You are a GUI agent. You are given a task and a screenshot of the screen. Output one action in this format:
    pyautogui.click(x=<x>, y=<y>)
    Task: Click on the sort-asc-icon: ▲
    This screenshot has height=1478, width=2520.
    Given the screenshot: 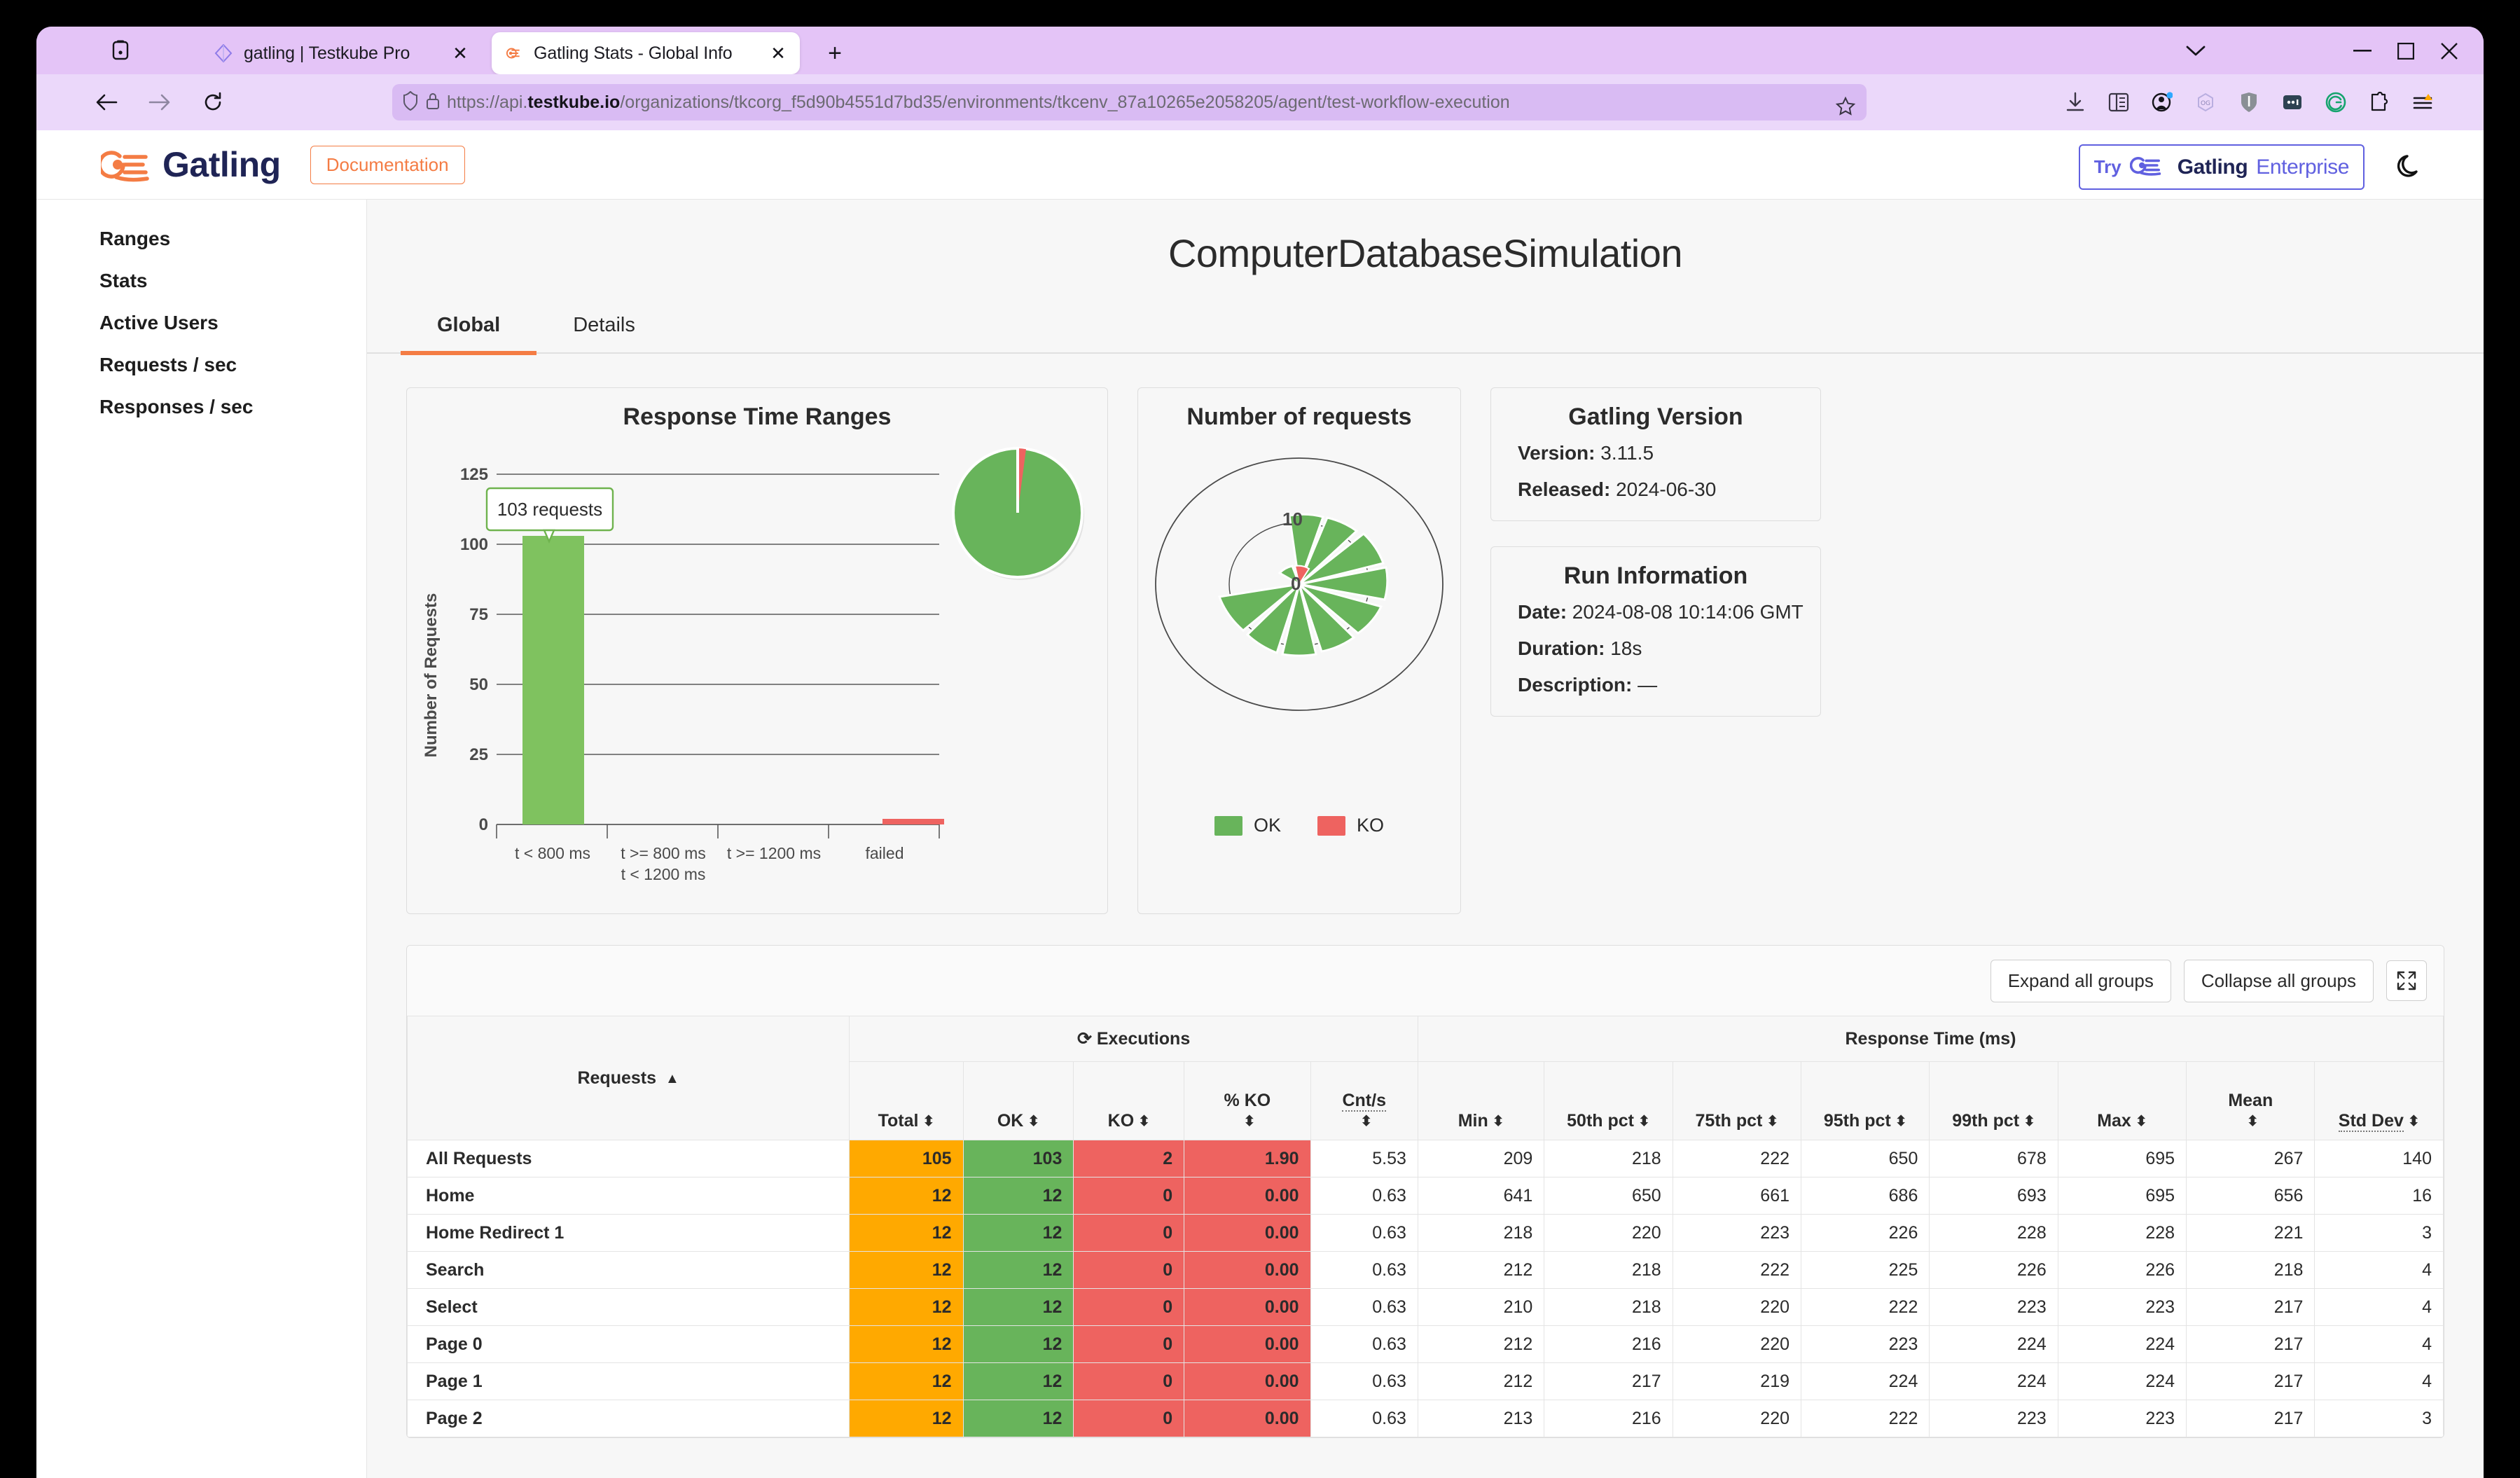 What is the action you would take?
    pyautogui.click(x=672, y=1078)
    